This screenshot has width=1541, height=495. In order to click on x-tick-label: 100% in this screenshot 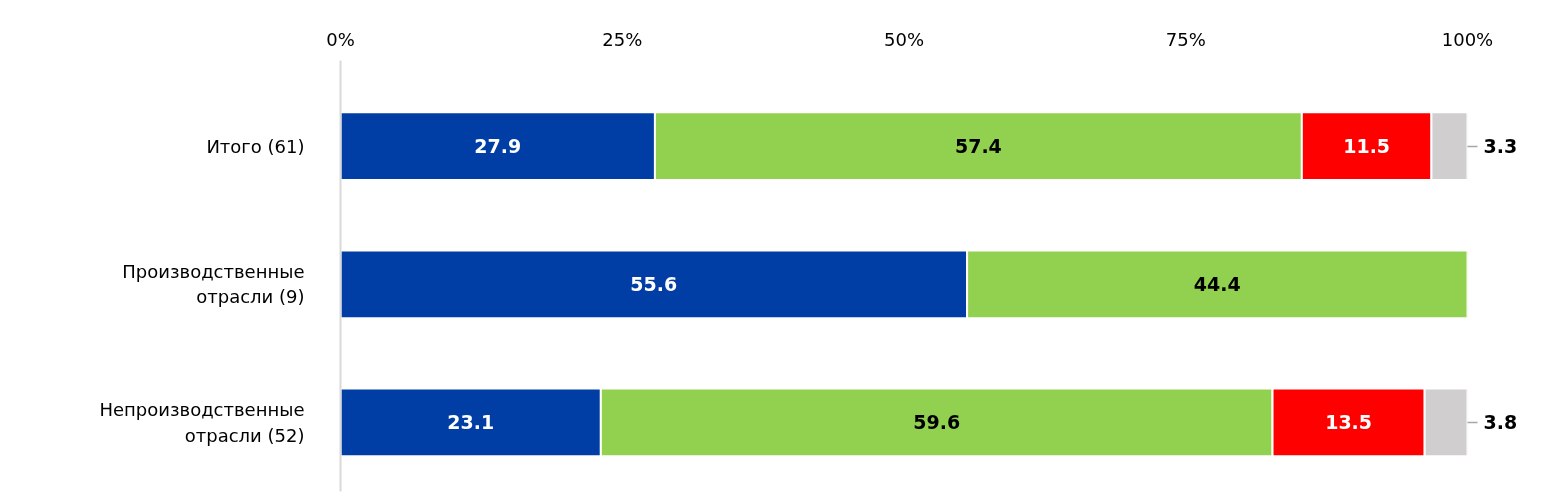, I will do `click(1467, 39)`.